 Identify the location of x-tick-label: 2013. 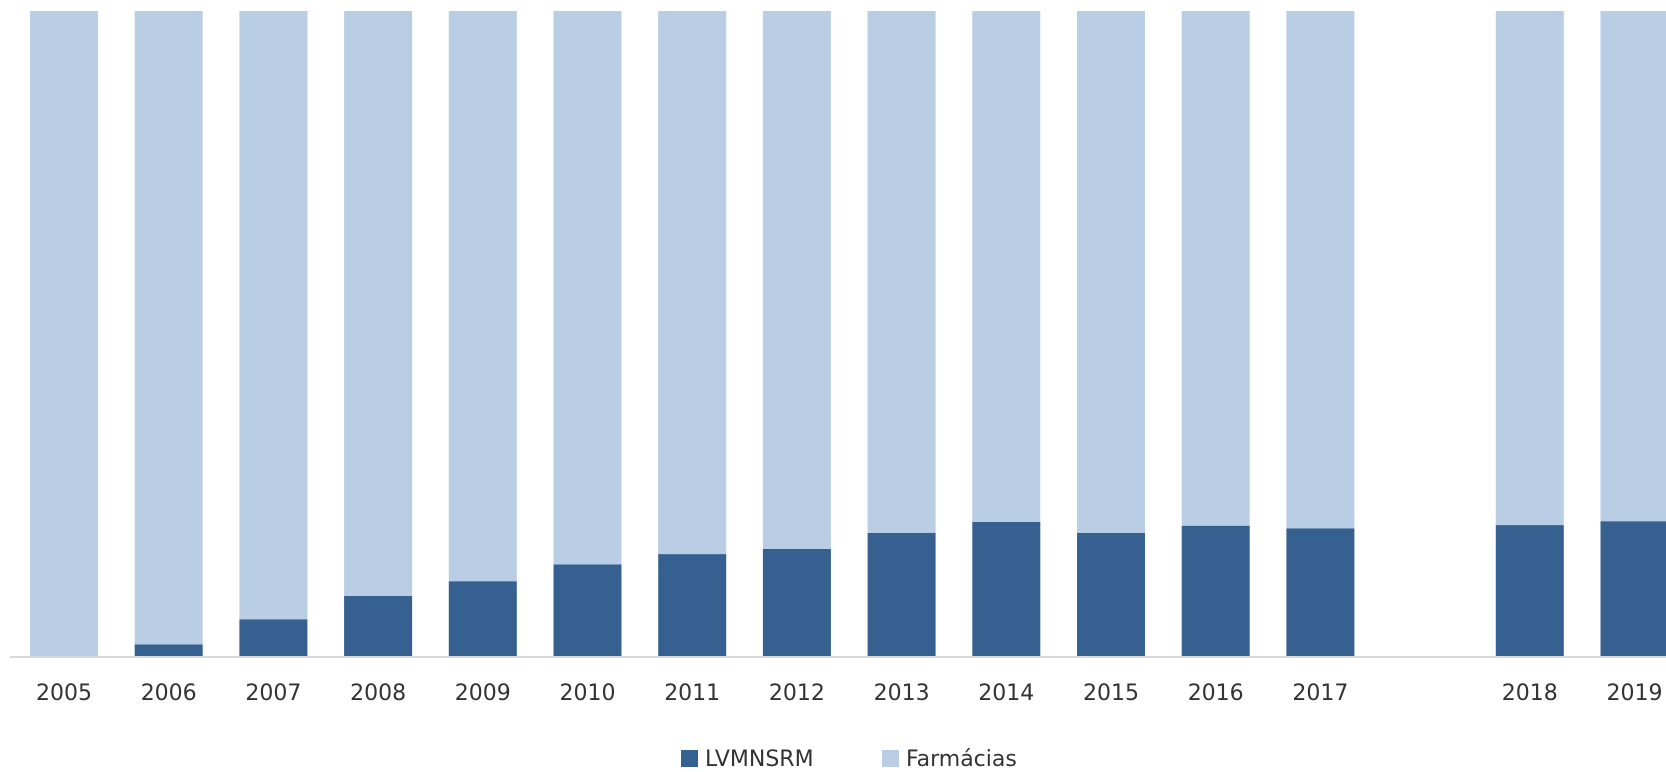
(902, 693).